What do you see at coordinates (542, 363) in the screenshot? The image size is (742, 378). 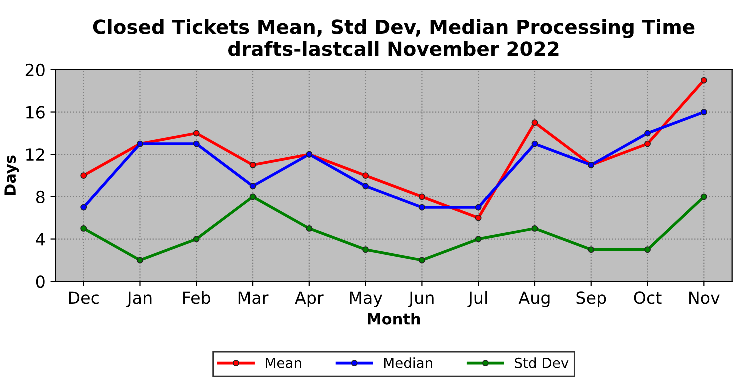 I see `legend-label: Std Dev` at bounding box center [542, 363].